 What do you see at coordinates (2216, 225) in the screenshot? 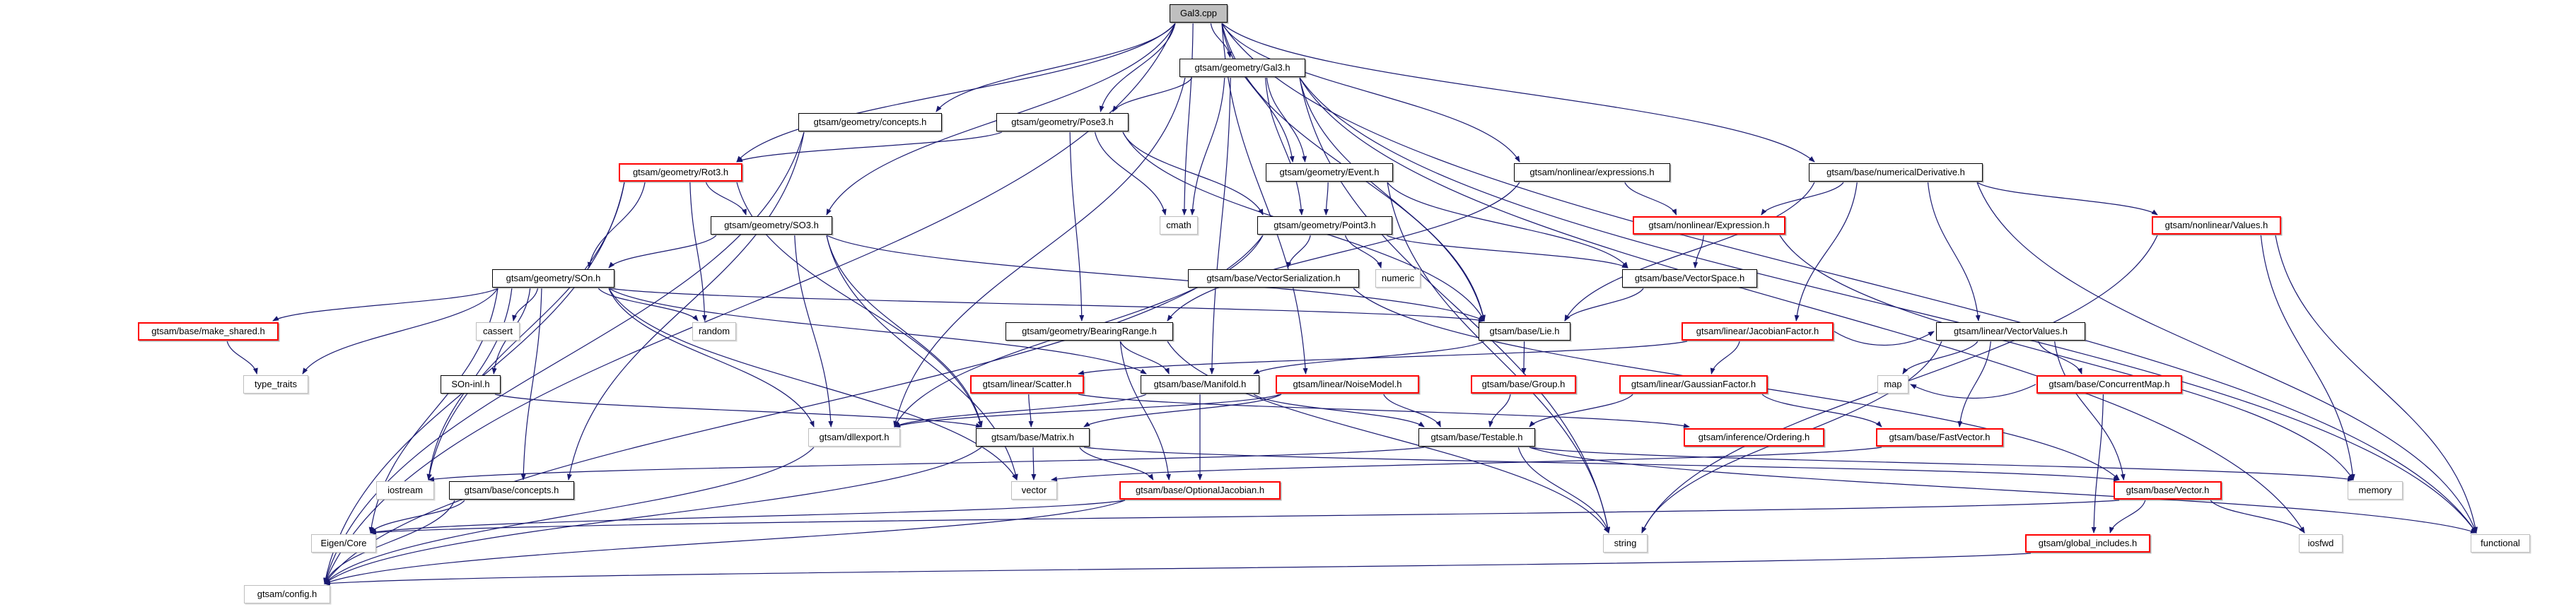
I see `graph-node-values: gtsam/nonlinear/Values.h` at bounding box center [2216, 225].